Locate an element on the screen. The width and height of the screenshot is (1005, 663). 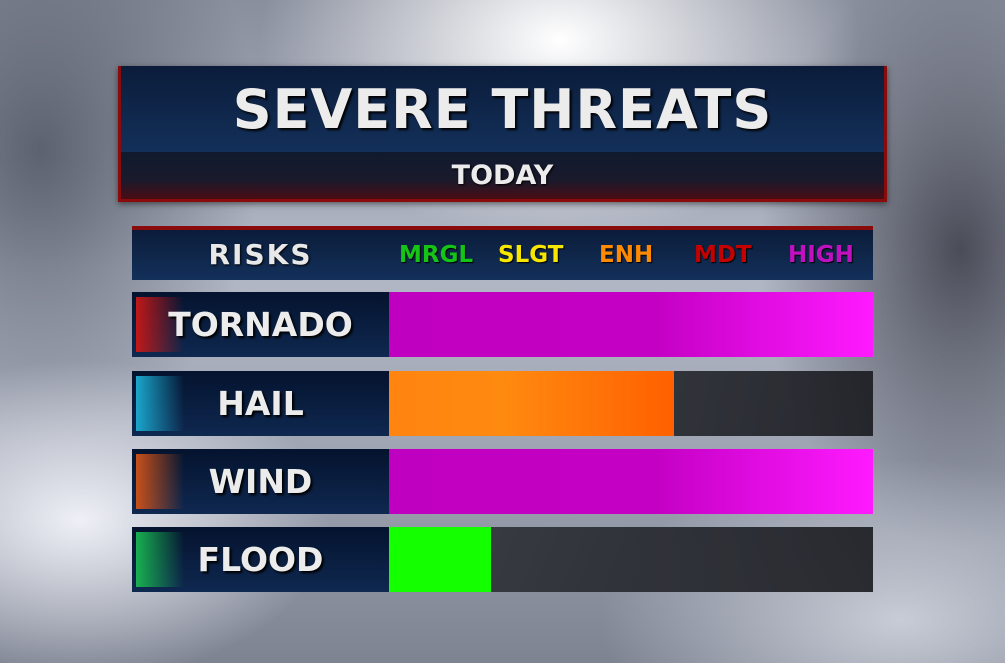
row-label: WIND is located at coordinates (260, 481).